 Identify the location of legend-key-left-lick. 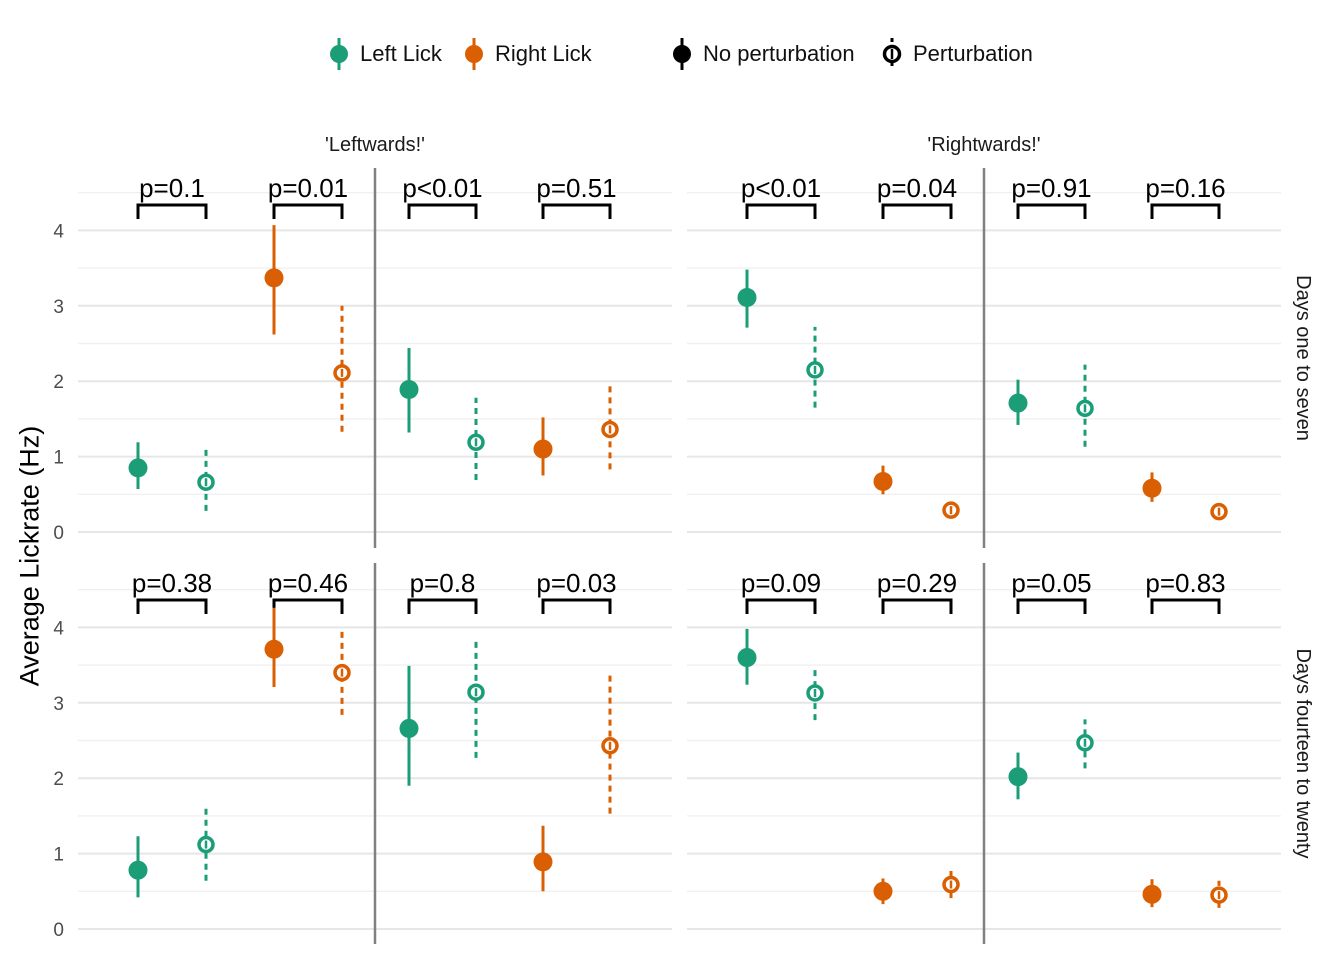
(339, 54).